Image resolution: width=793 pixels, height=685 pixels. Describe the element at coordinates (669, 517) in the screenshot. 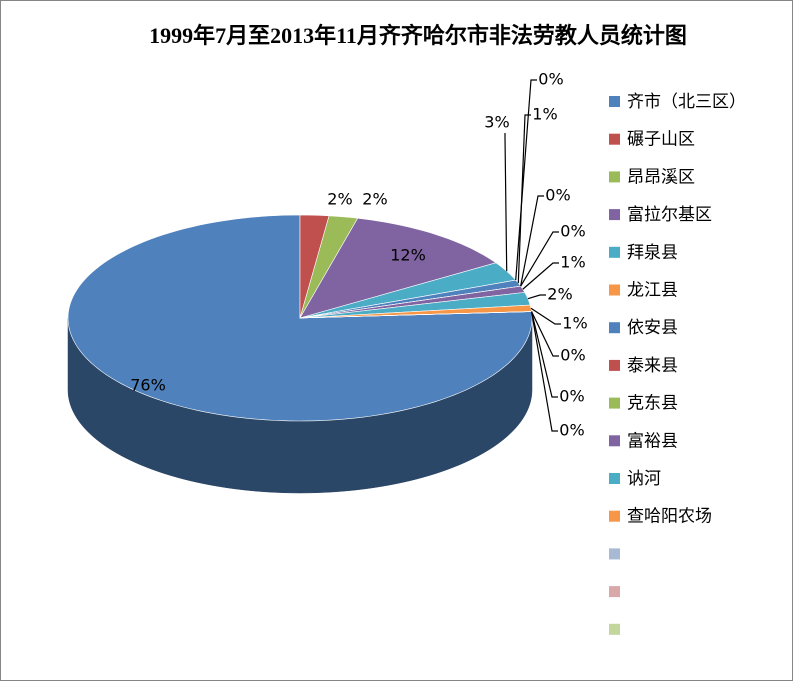

I see `legend-label: 查哈阳农场` at that location.